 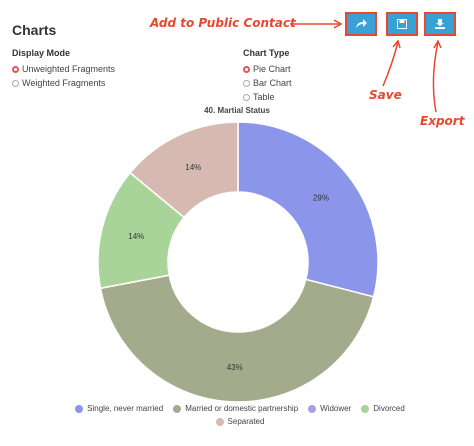 What do you see at coordinates (366, 66) in the screenshot?
I see `annotation-arrows` at bounding box center [366, 66].